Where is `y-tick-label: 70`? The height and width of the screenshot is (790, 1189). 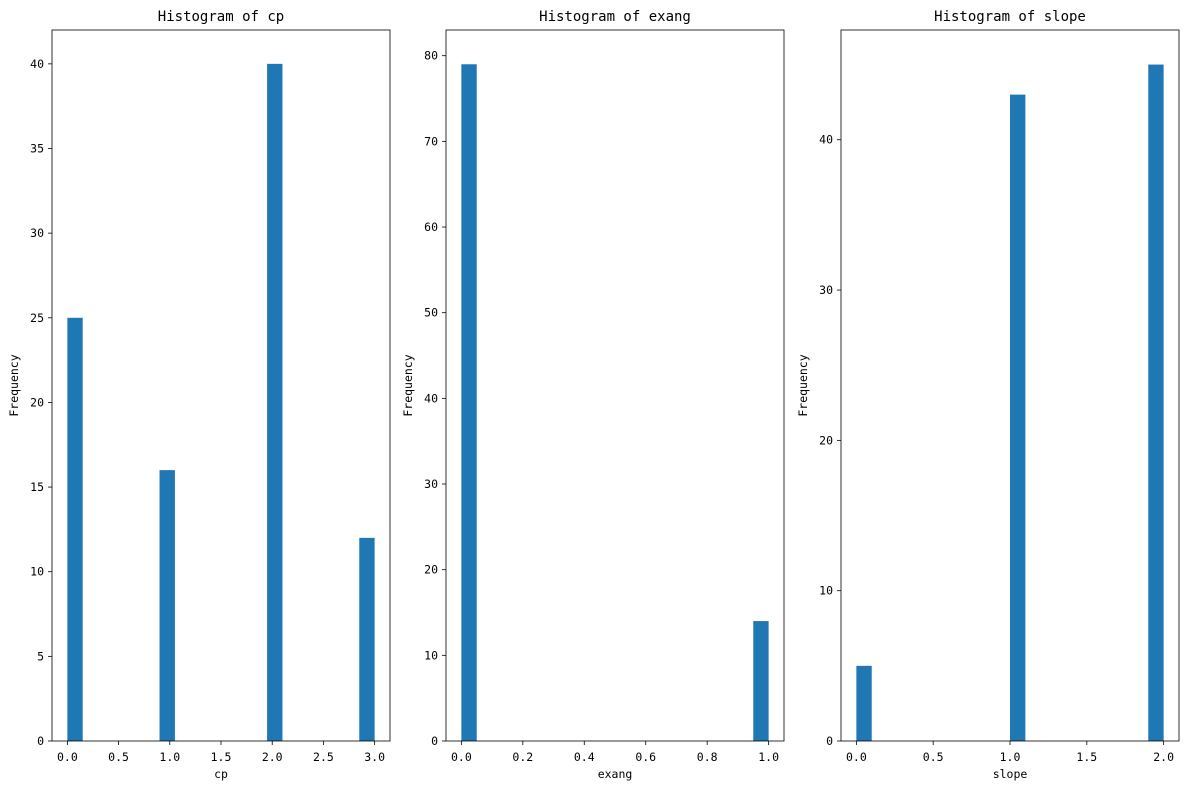
y-tick-label: 70 is located at coordinates (431, 141).